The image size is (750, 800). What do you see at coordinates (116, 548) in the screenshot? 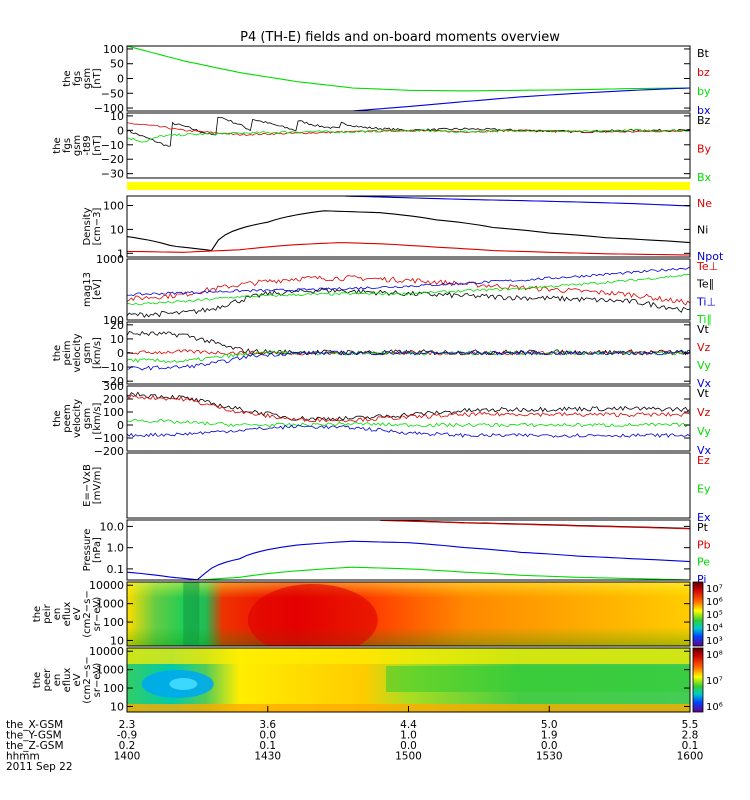
I see `y-tick-label: 1.0` at bounding box center [116, 548].